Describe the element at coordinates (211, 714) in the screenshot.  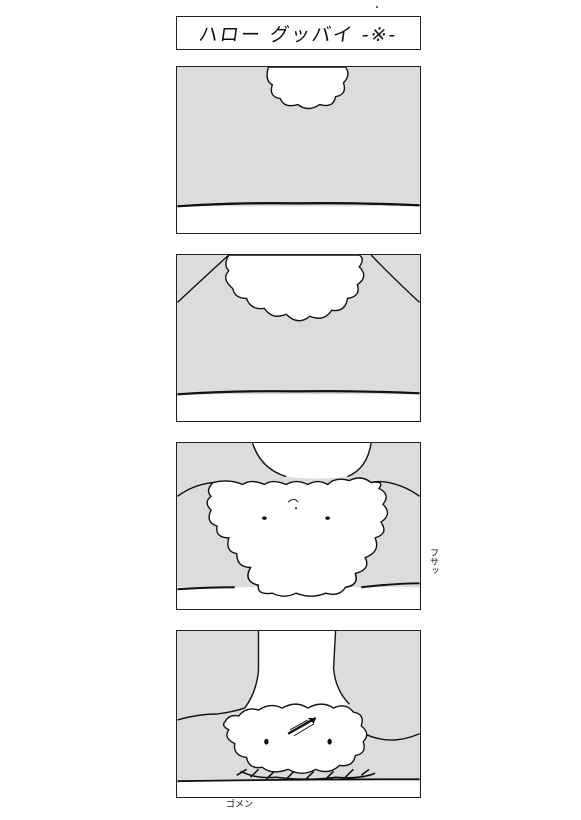
I see `branch-left` at that location.